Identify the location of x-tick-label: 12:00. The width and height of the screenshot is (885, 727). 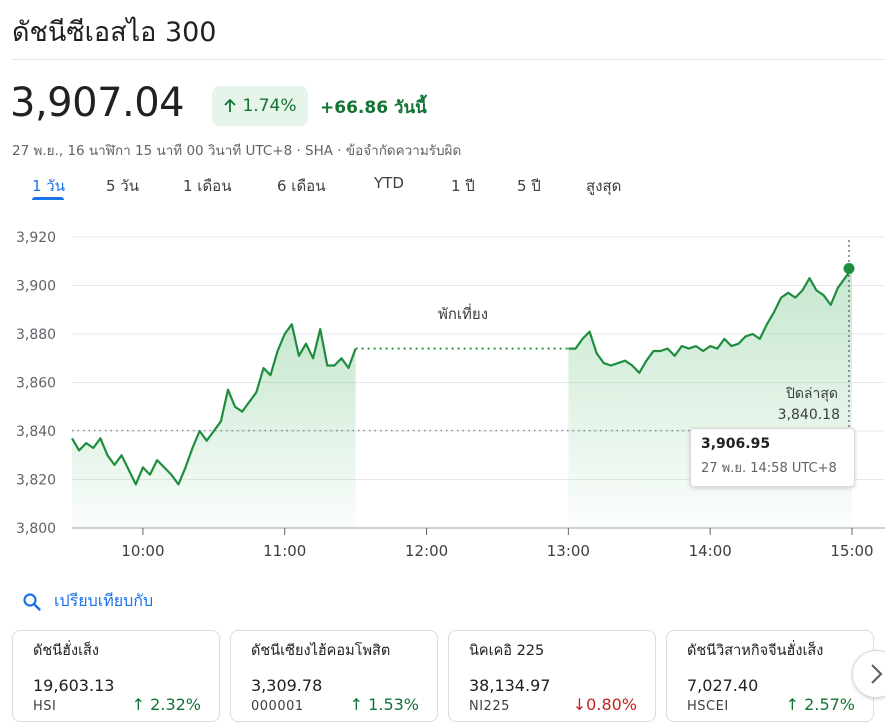
(426, 551).